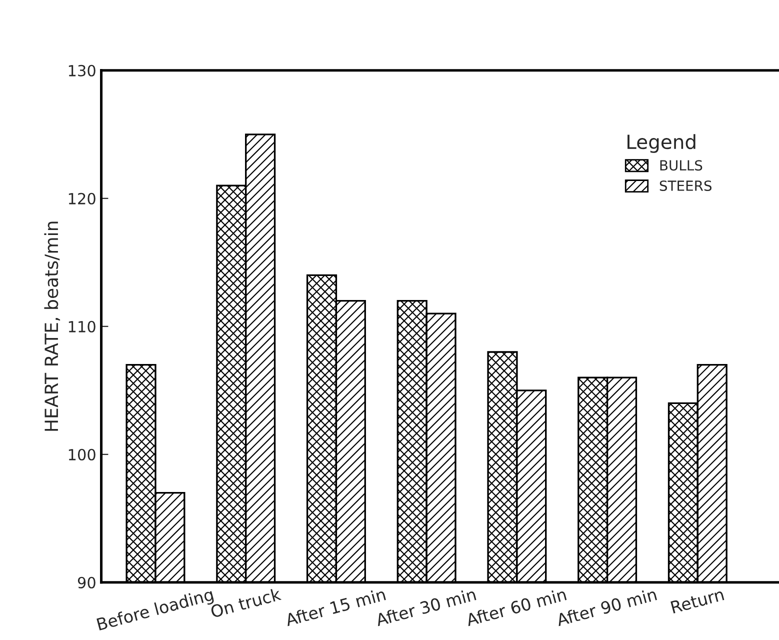 This screenshot has width=779, height=640. Describe the element at coordinates (82, 198) in the screenshot. I see `y-tick-label: 120` at that location.